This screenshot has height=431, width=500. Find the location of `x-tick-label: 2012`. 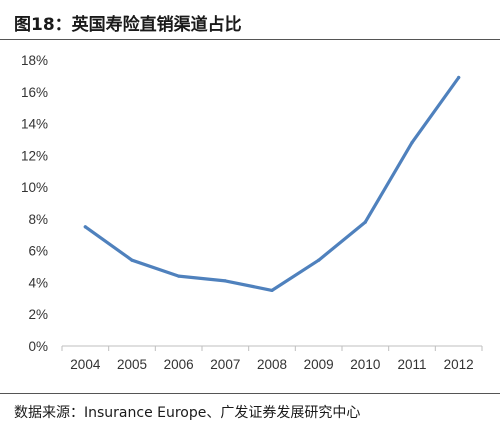

x-tick-label: 2012 is located at coordinates (459, 364).